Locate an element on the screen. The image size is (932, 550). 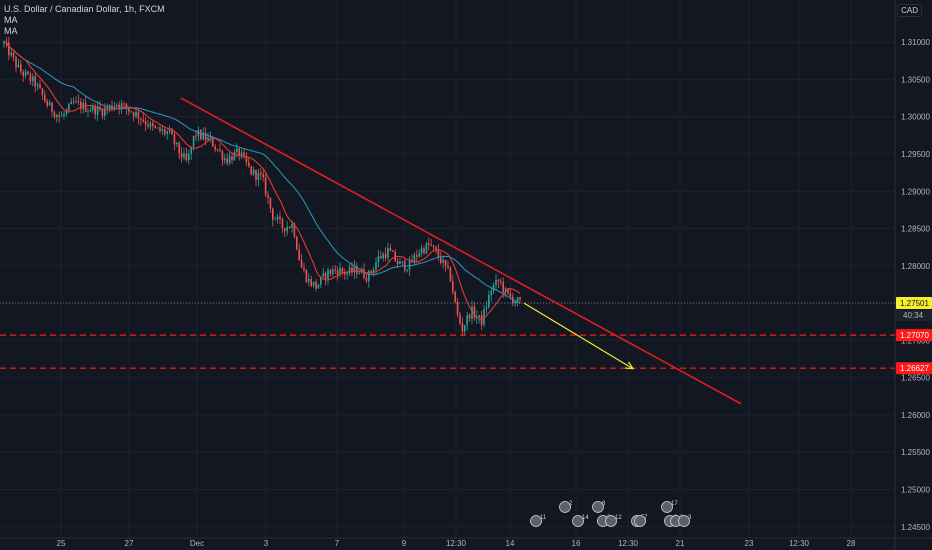
indicator-ma-2: MA is located at coordinates (11, 31).